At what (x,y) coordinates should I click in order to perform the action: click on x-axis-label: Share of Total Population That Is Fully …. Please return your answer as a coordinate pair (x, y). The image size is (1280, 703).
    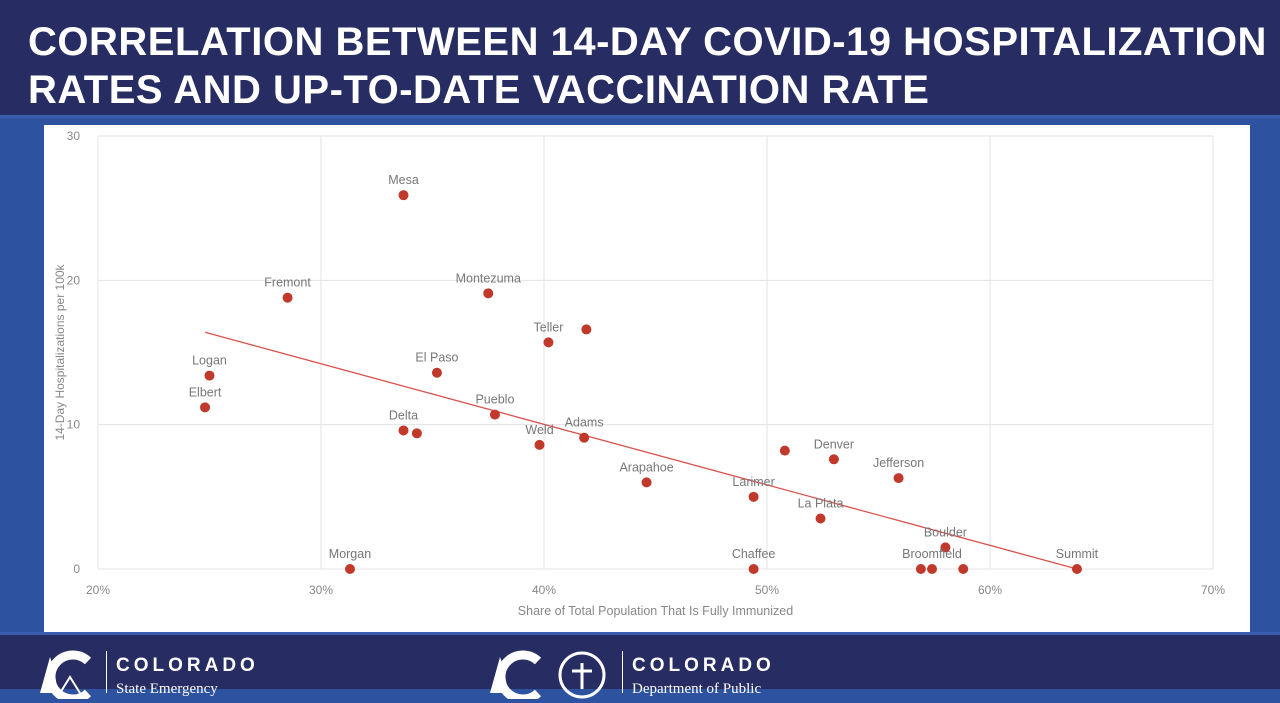
    Looking at the image, I should click on (655, 611).